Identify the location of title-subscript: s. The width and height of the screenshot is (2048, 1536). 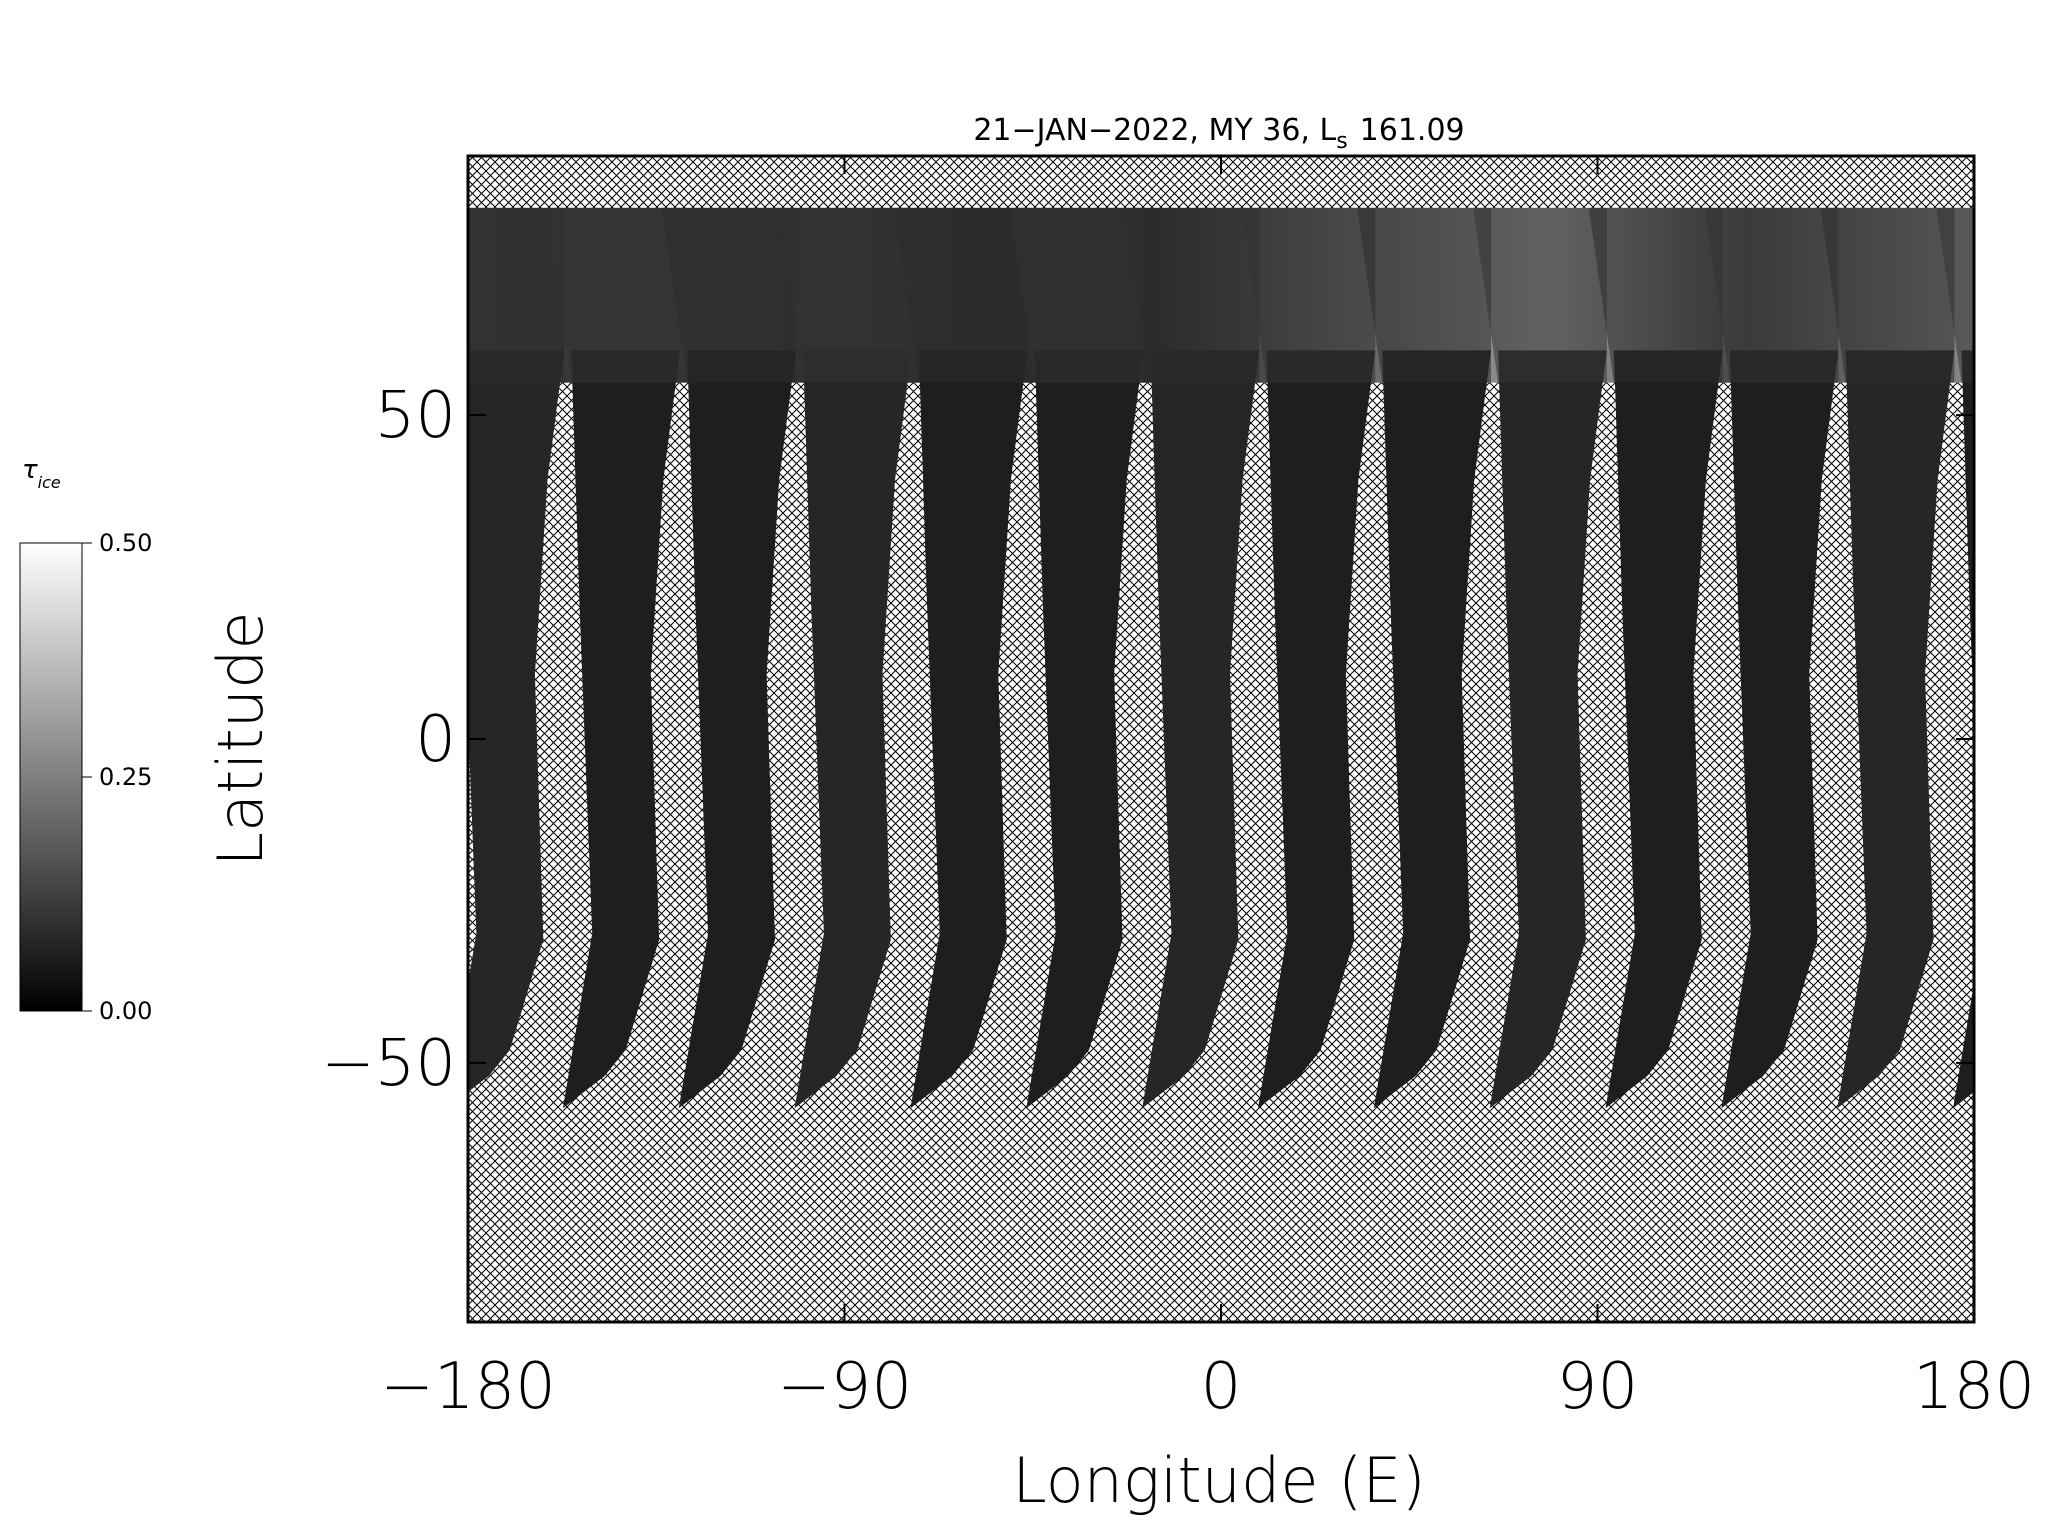
(1341, 141).